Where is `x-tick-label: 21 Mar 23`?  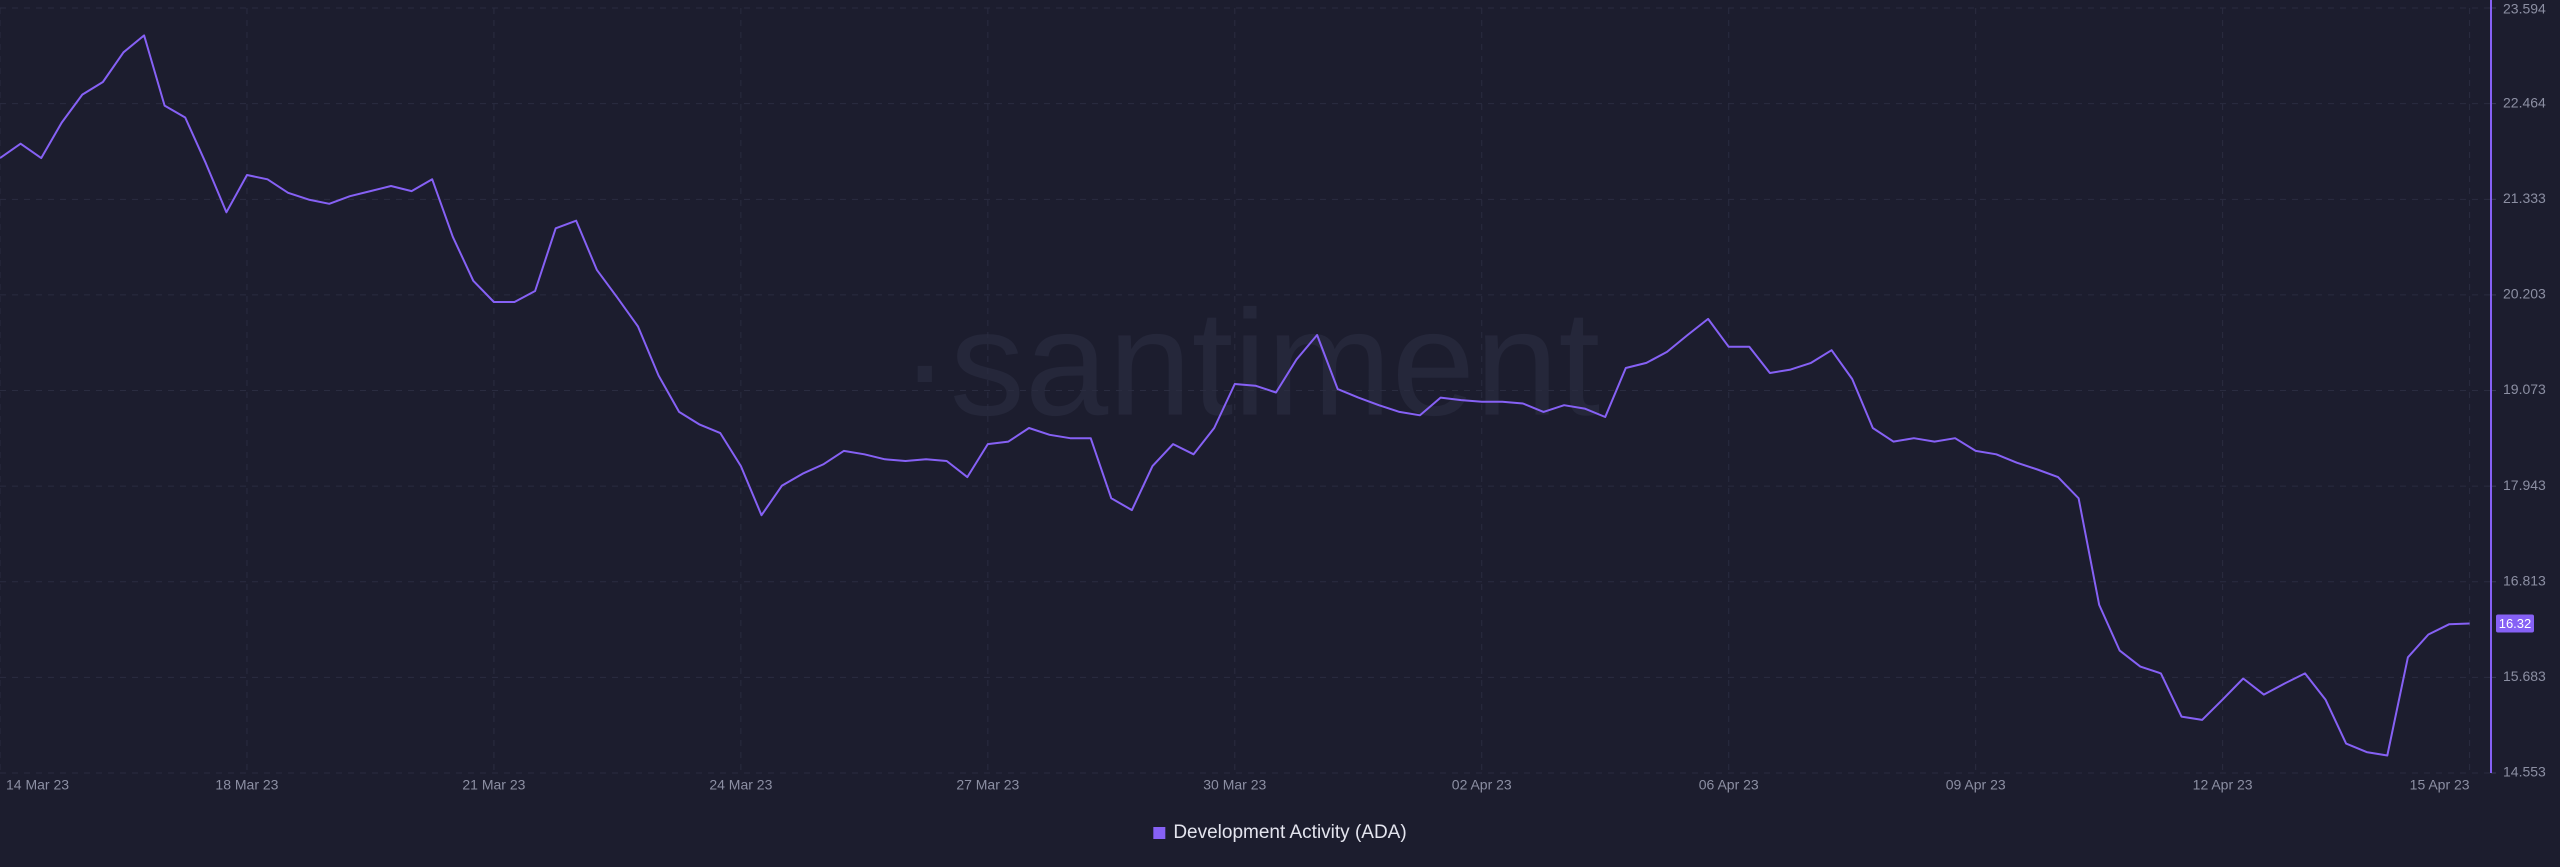 x-tick-label: 21 Mar 23 is located at coordinates (493, 785).